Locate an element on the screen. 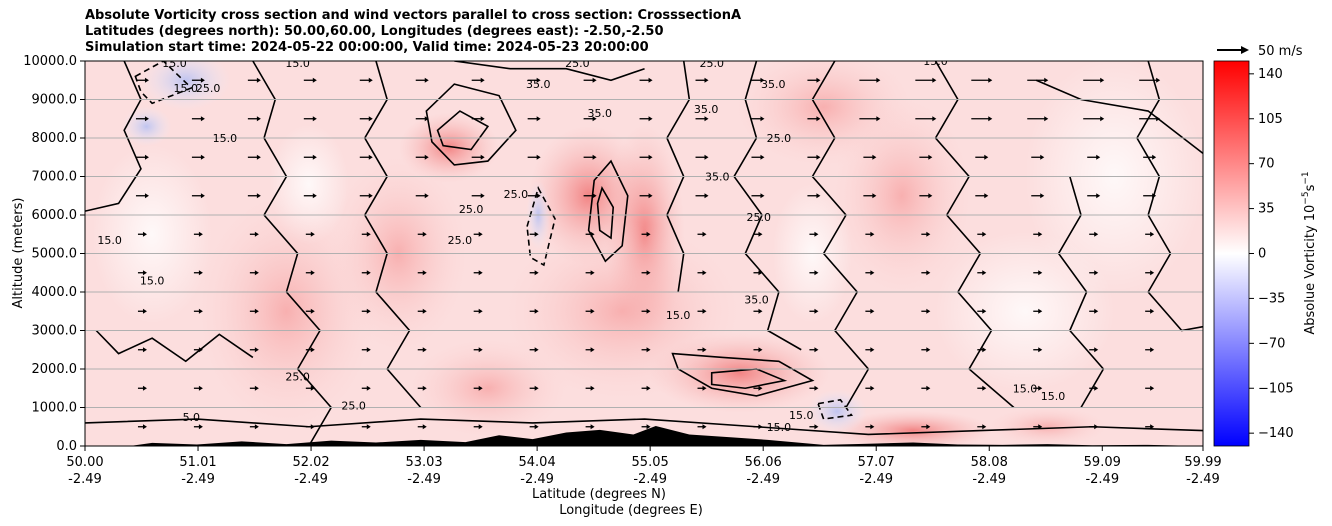 This screenshot has width=1332, height=526. y-tick-label: 1000.0 is located at coordinates (55, 408).